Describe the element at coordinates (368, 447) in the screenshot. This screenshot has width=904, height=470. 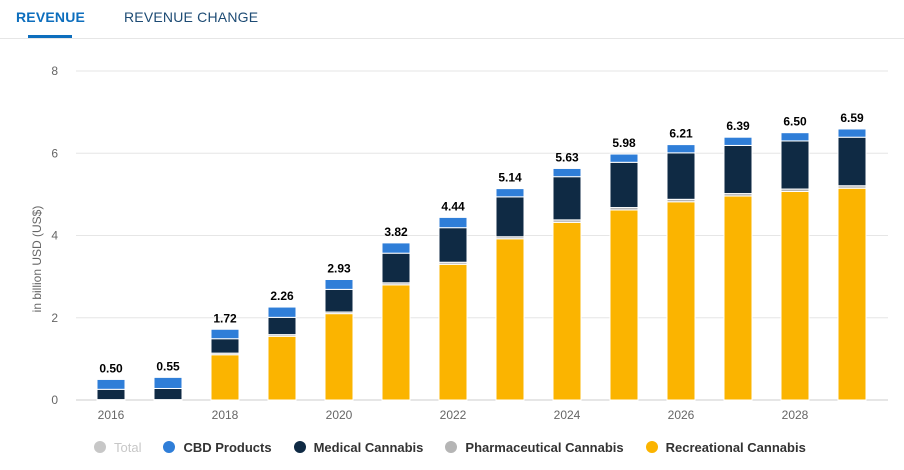
I see `legend-medical-label: Medical Cannabis` at that location.